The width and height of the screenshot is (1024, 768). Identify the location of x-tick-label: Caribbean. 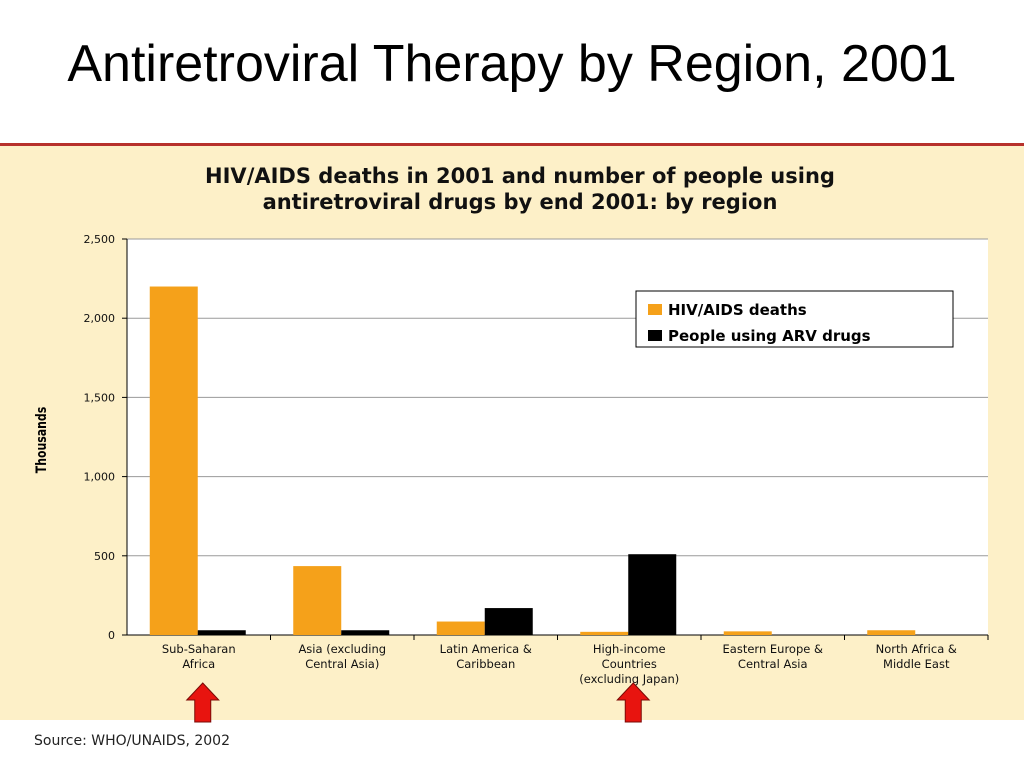
(485, 664).